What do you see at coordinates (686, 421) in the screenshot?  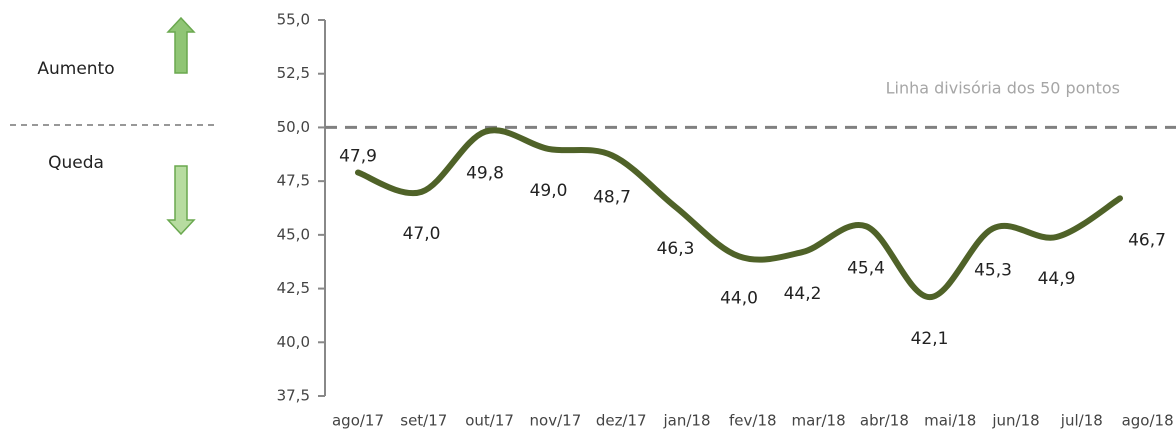 I see `x-tick-label: jan/18` at bounding box center [686, 421].